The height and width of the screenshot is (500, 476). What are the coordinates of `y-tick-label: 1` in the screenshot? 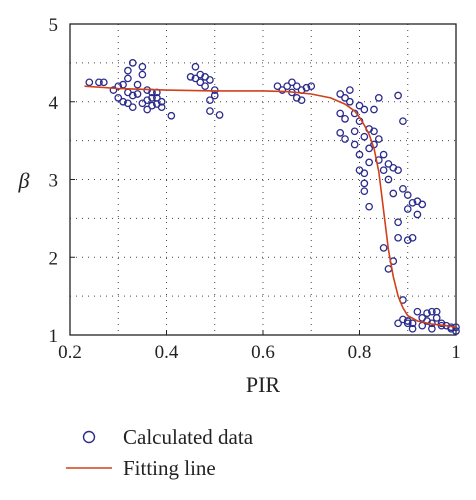 It's located at (54, 336).